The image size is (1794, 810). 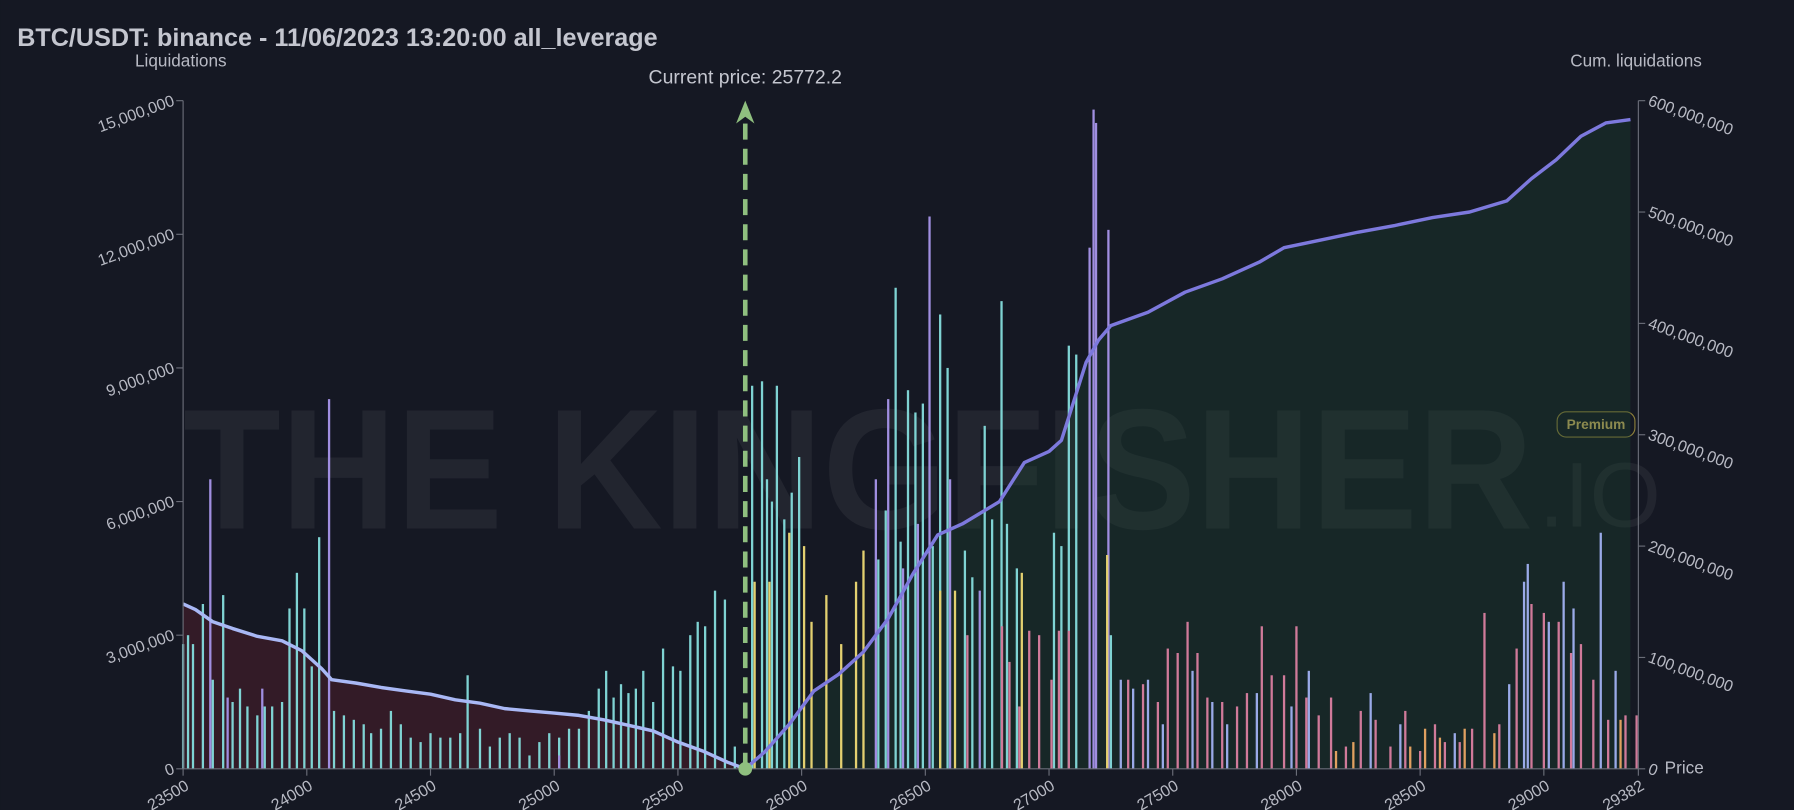 I want to click on current-price-arrow, so click(x=745, y=112).